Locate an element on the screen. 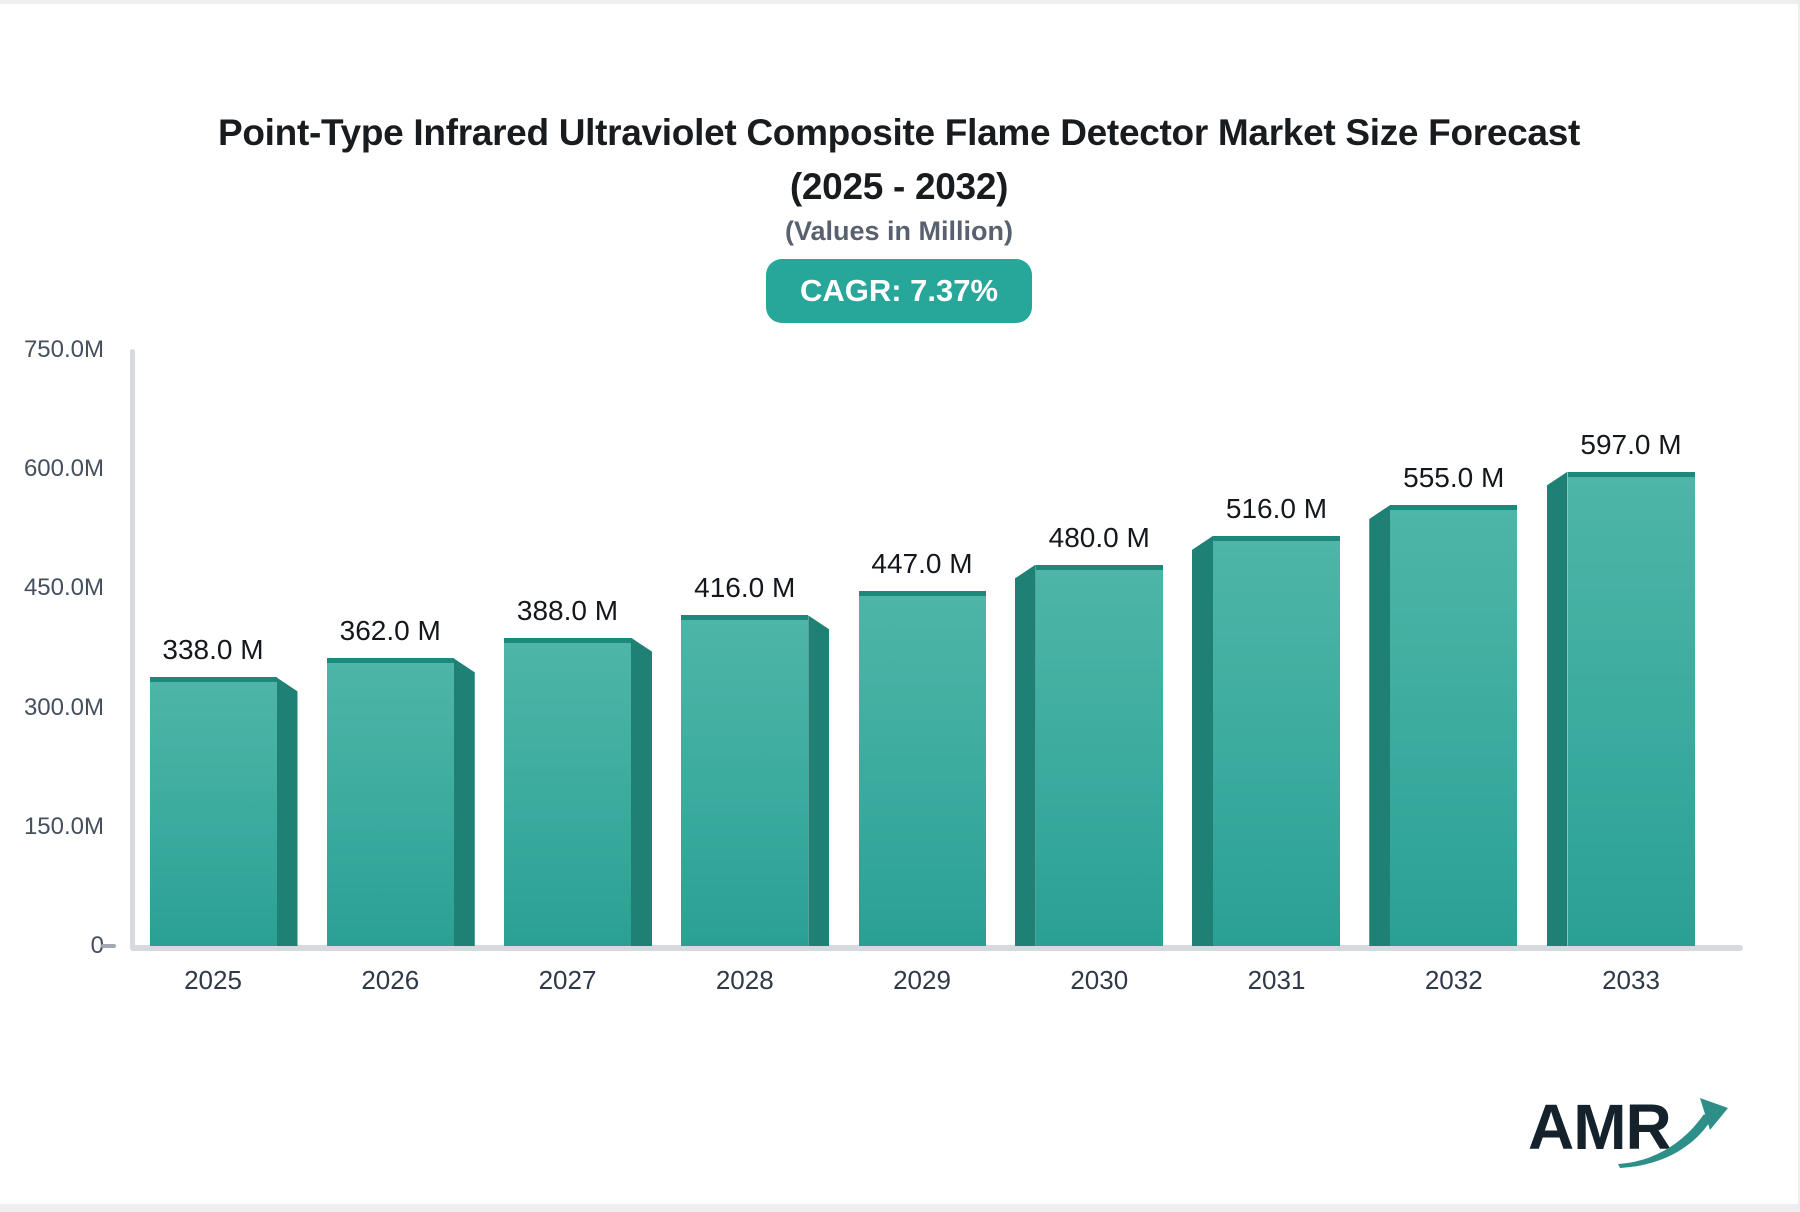 This screenshot has height=1212, width=1800. bar-value-label: 338.0 M is located at coordinates (213, 650).